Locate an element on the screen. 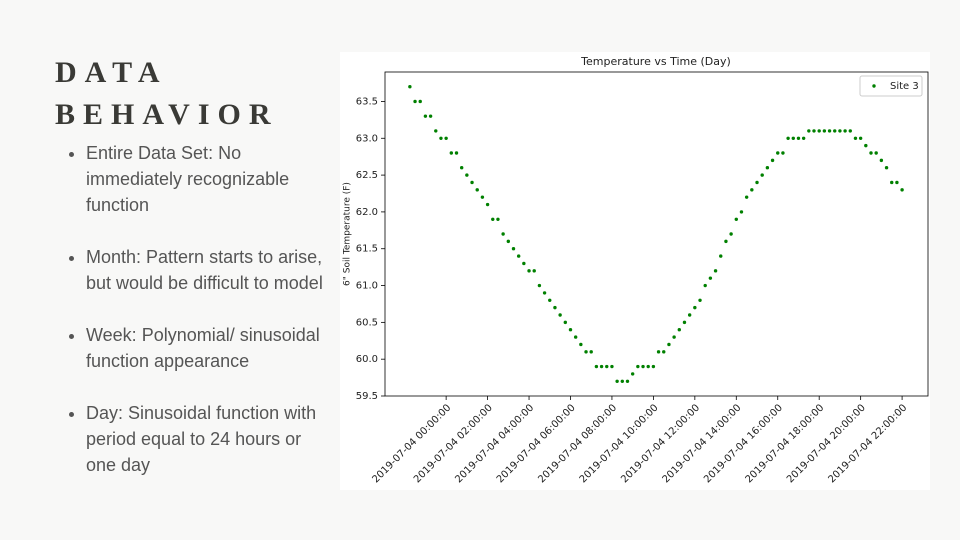 This screenshot has width=960, height=540. y-tick-label: 62.5 is located at coordinates (367, 175).